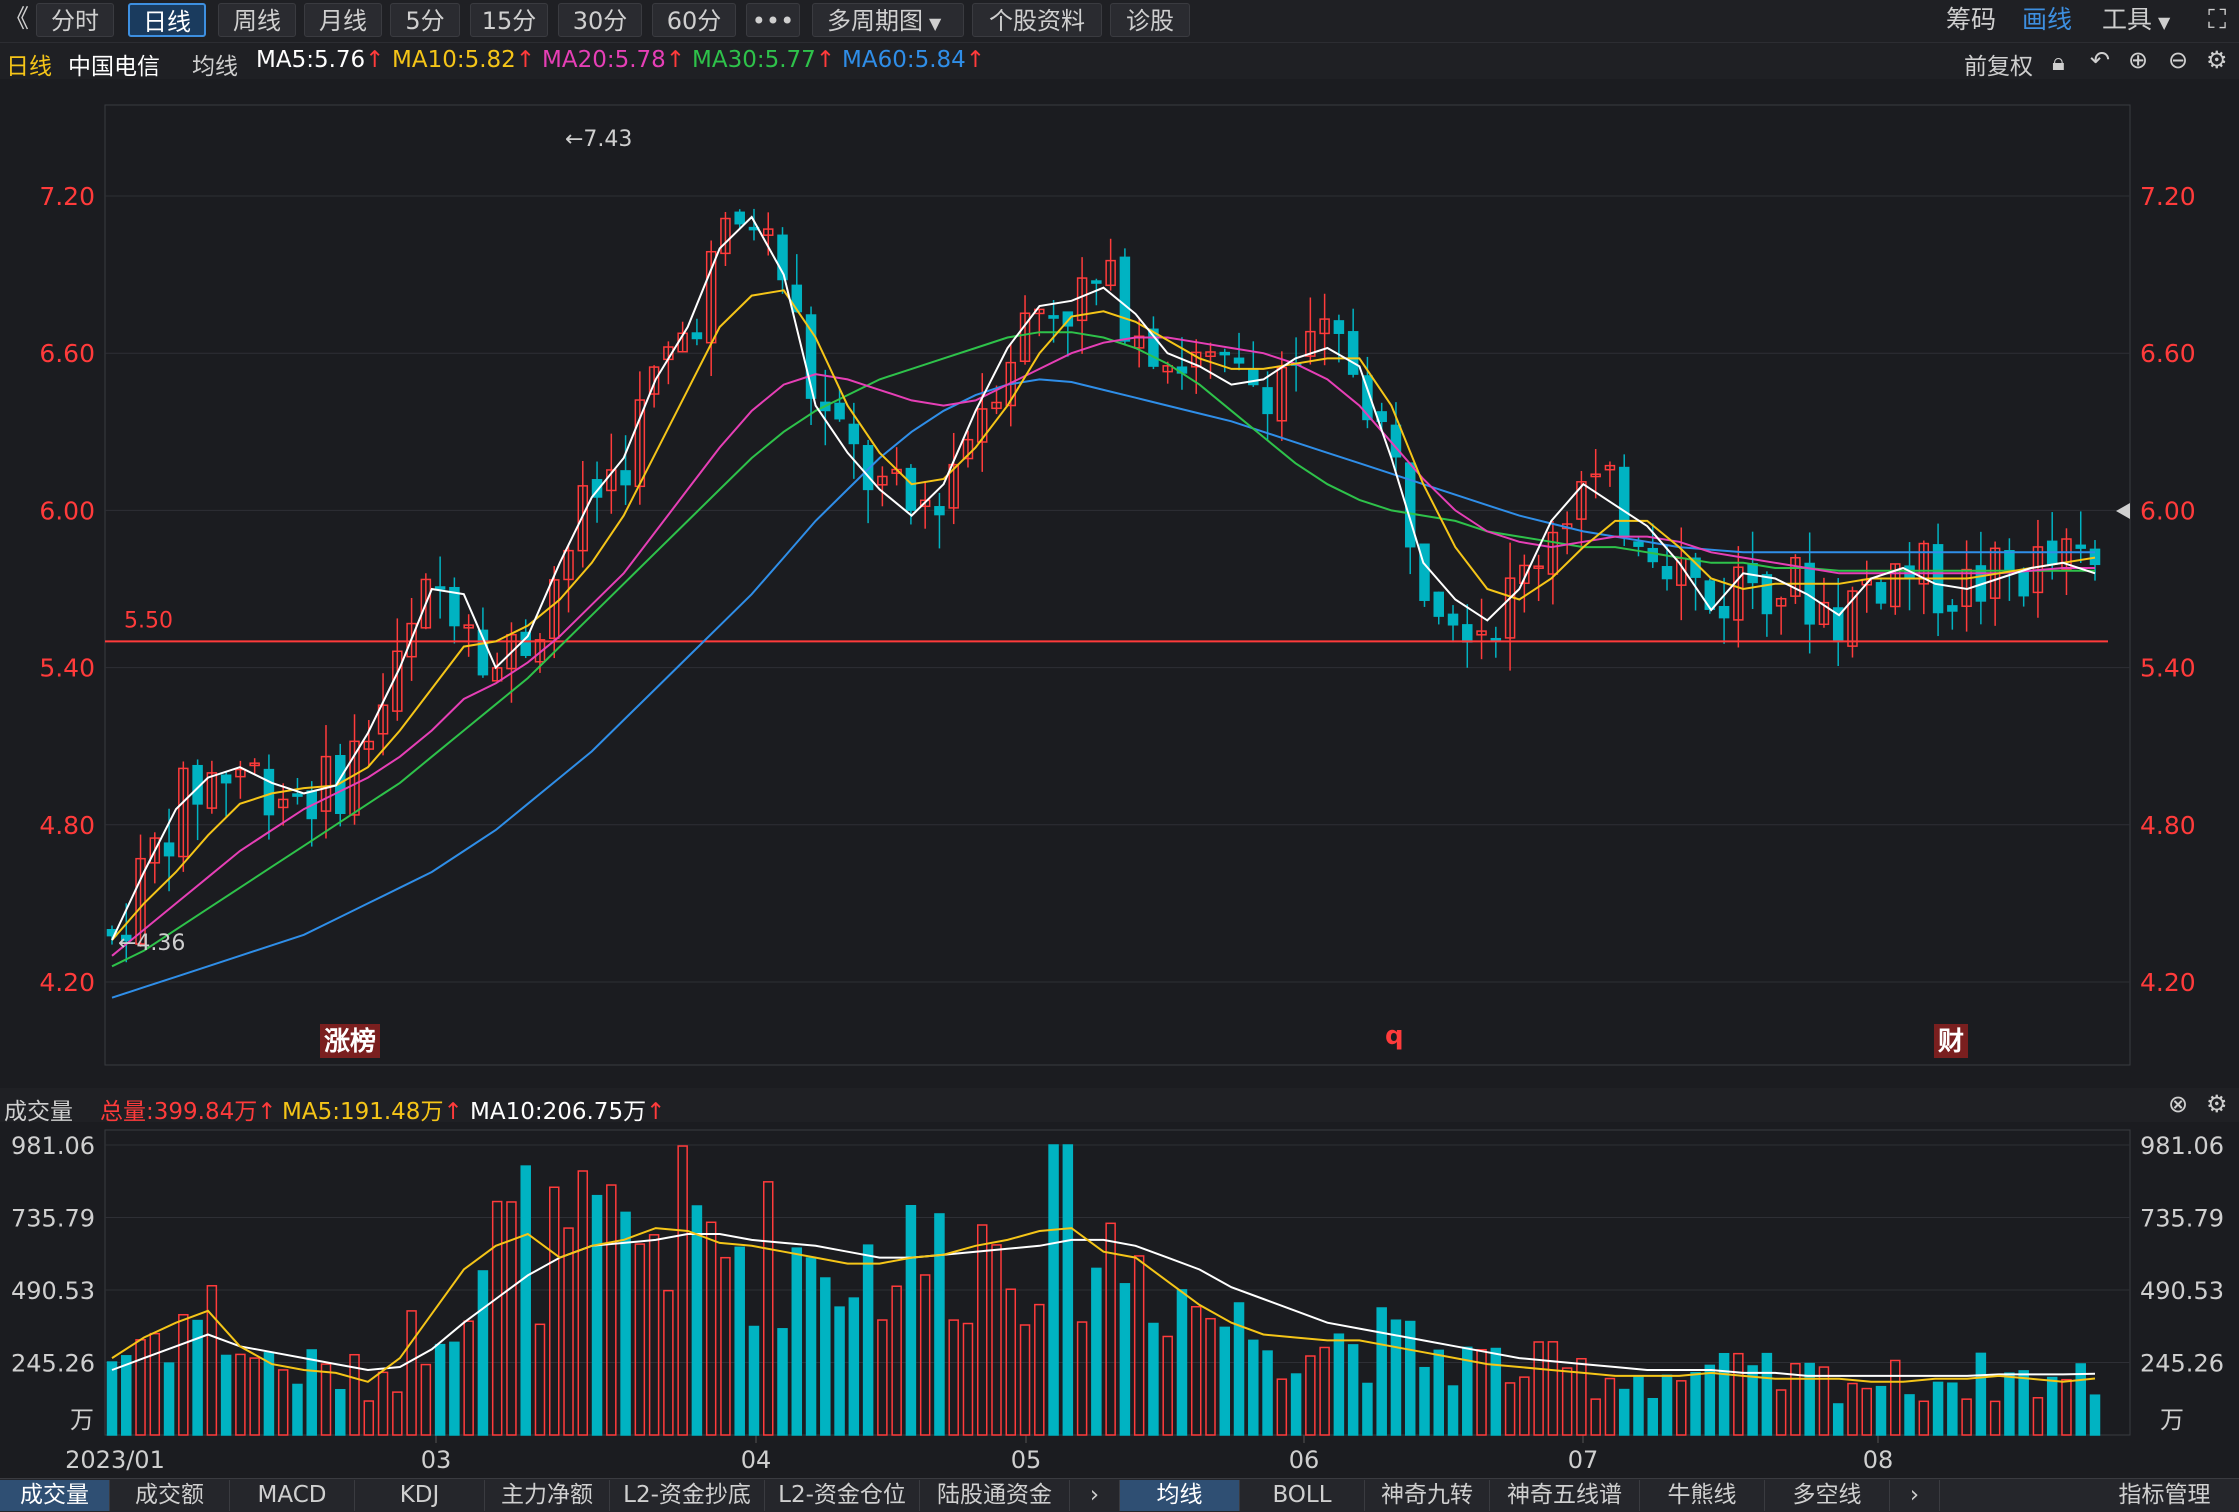 The image size is (2239, 1512). What do you see at coordinates (2047, 19) in the screenshot?
I see `draw-button: 画线` at bounding box center [2047, 19].